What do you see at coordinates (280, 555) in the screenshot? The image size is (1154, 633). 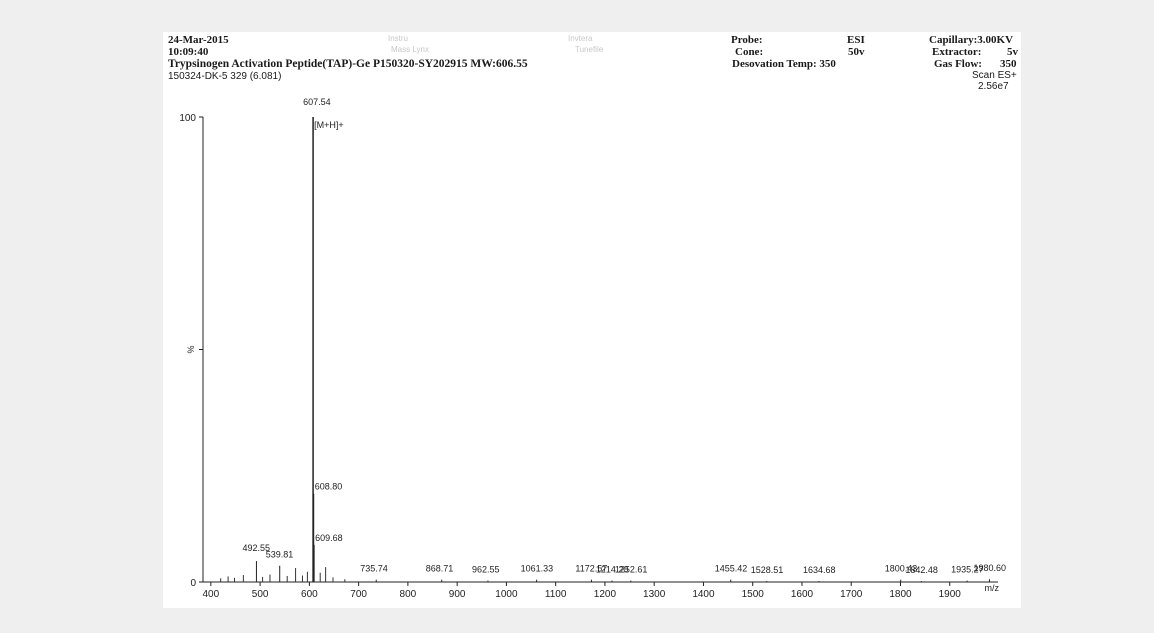 I see `peak-label-539.81: 539.81` at bounding box center [280, 555].